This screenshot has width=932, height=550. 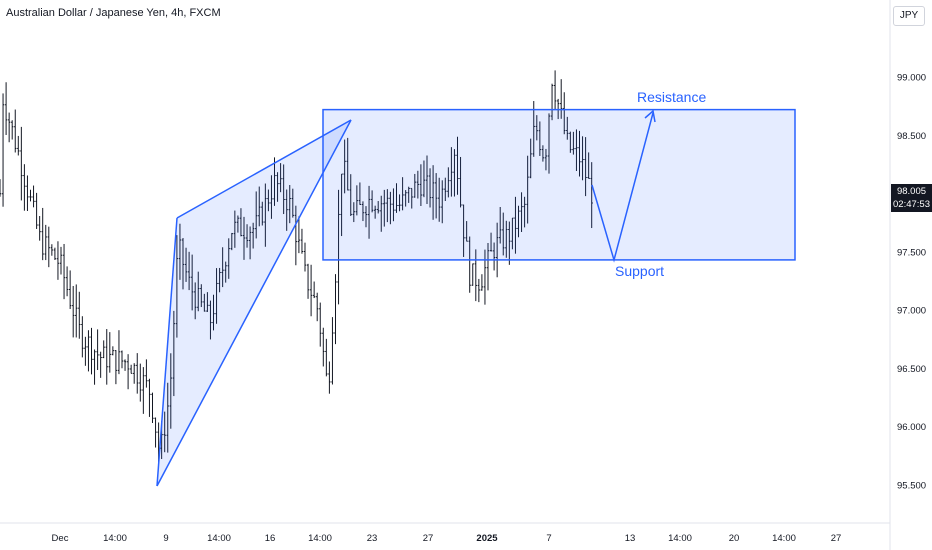 What do you see at coordinates (911, 252) in the screenshot?
I see `y-tick-label: 97.500` at bounding box center [911, 252].